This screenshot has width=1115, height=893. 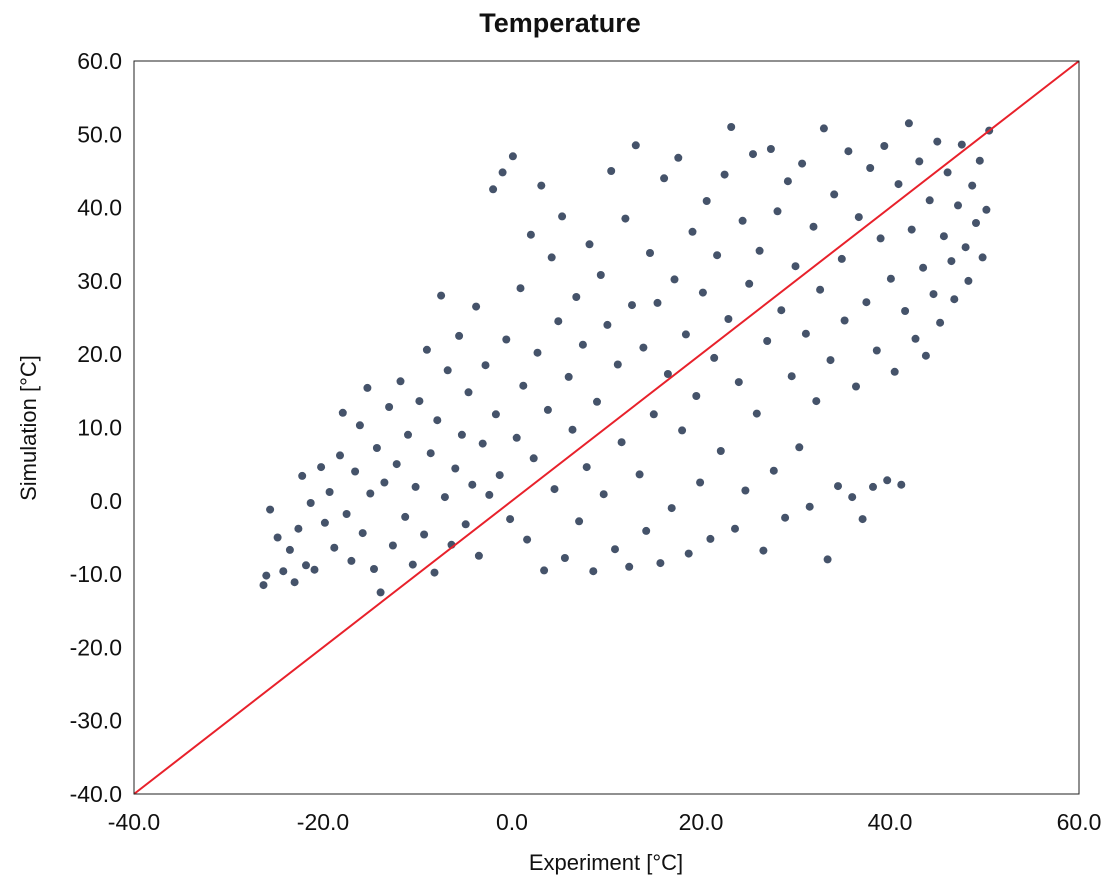 What do you see at coordinates (99, 428) in the screenshot?
I see `y-tick-label: 10.0` at bounding box center [99, 428].